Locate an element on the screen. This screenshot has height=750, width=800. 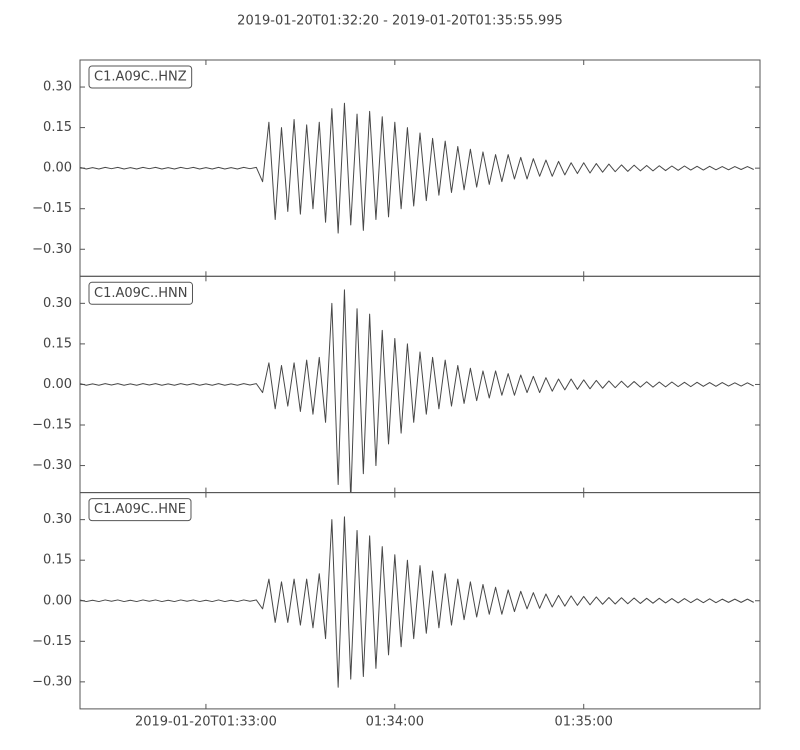
trace-label: C1.A09C..HNZ is located at coordinates (140, 77).